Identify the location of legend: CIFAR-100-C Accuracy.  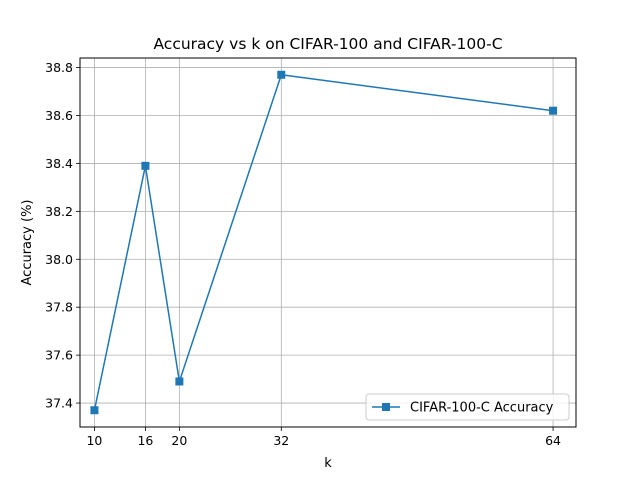
(467, 407).